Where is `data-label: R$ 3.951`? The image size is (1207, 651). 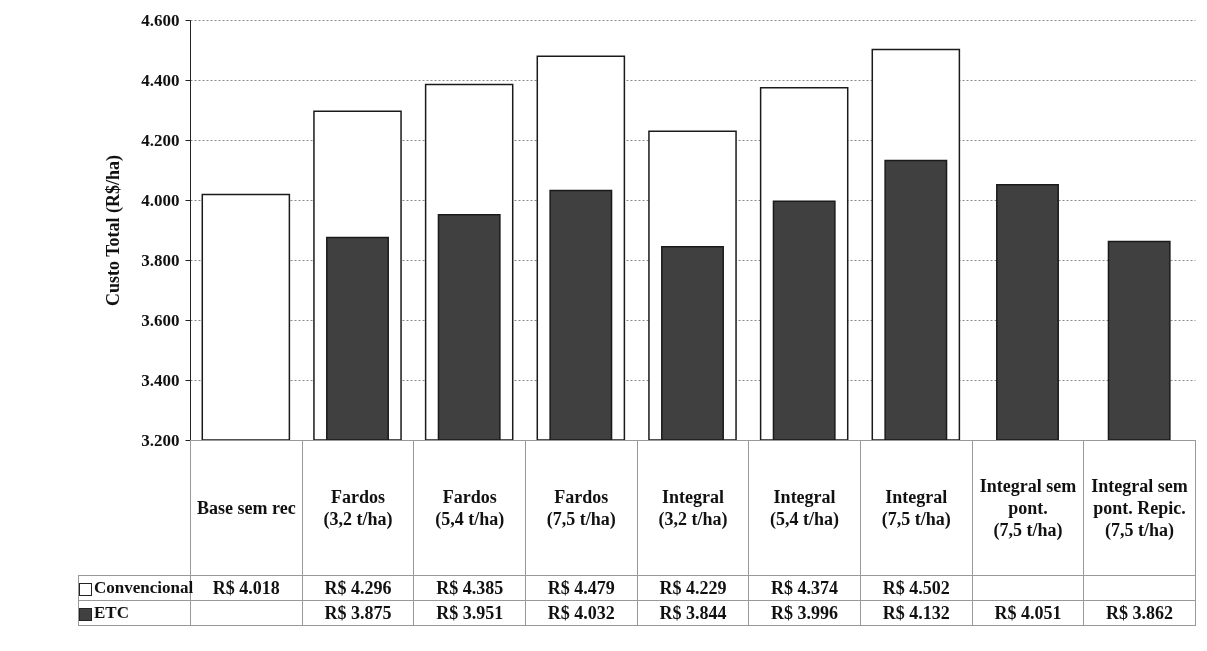
data-label: R$ 3.951 is located at coordinates (469, 613).